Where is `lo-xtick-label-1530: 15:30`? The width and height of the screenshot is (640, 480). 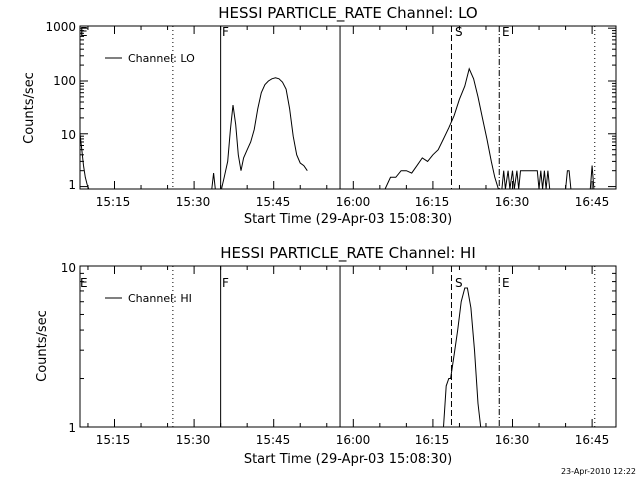 lo-xtick-label-1530: 15:30 is located at coordinates (193, 202).